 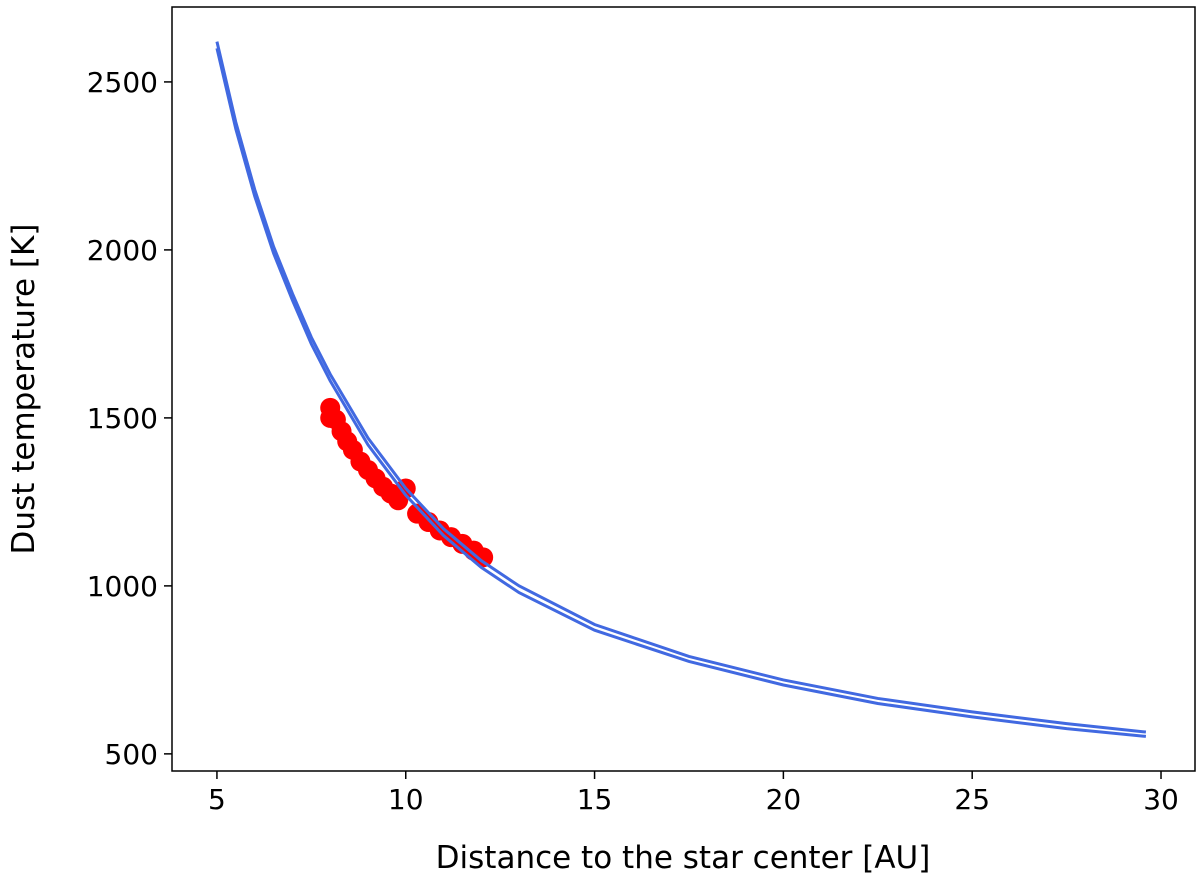 I want to click on x-tick-label: 20, so click(x=784, y=799).